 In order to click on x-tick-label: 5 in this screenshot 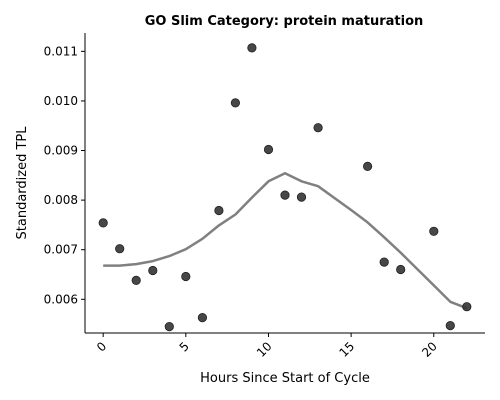, I will do `click(184, 346)`.